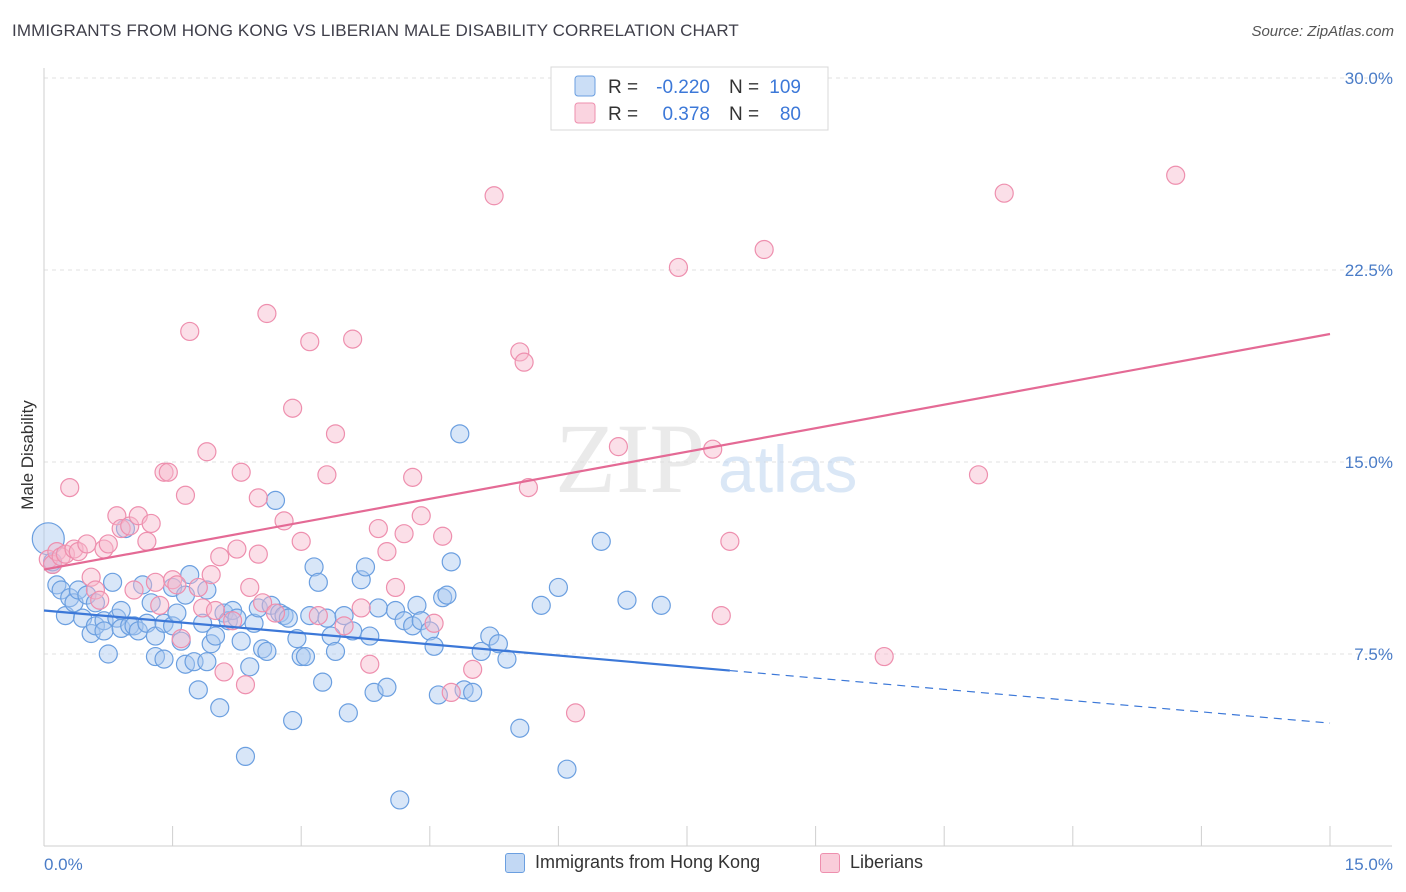 This screenshot has height=892, width=1406. What do you see at coordinates (830, 862) in the screenshot?
I see `bottom-legend-swatch-pink` at bounding box center [830, 862].